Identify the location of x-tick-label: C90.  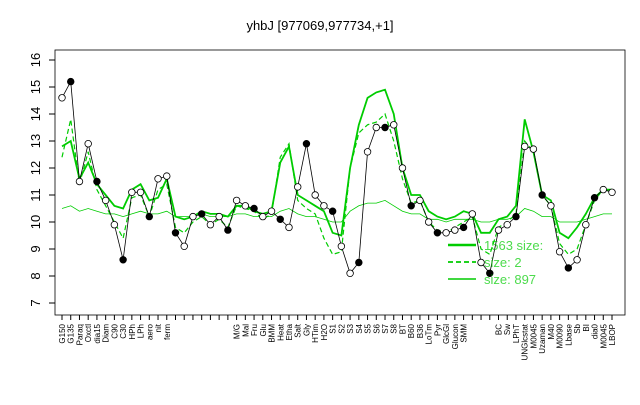
(114, 330).